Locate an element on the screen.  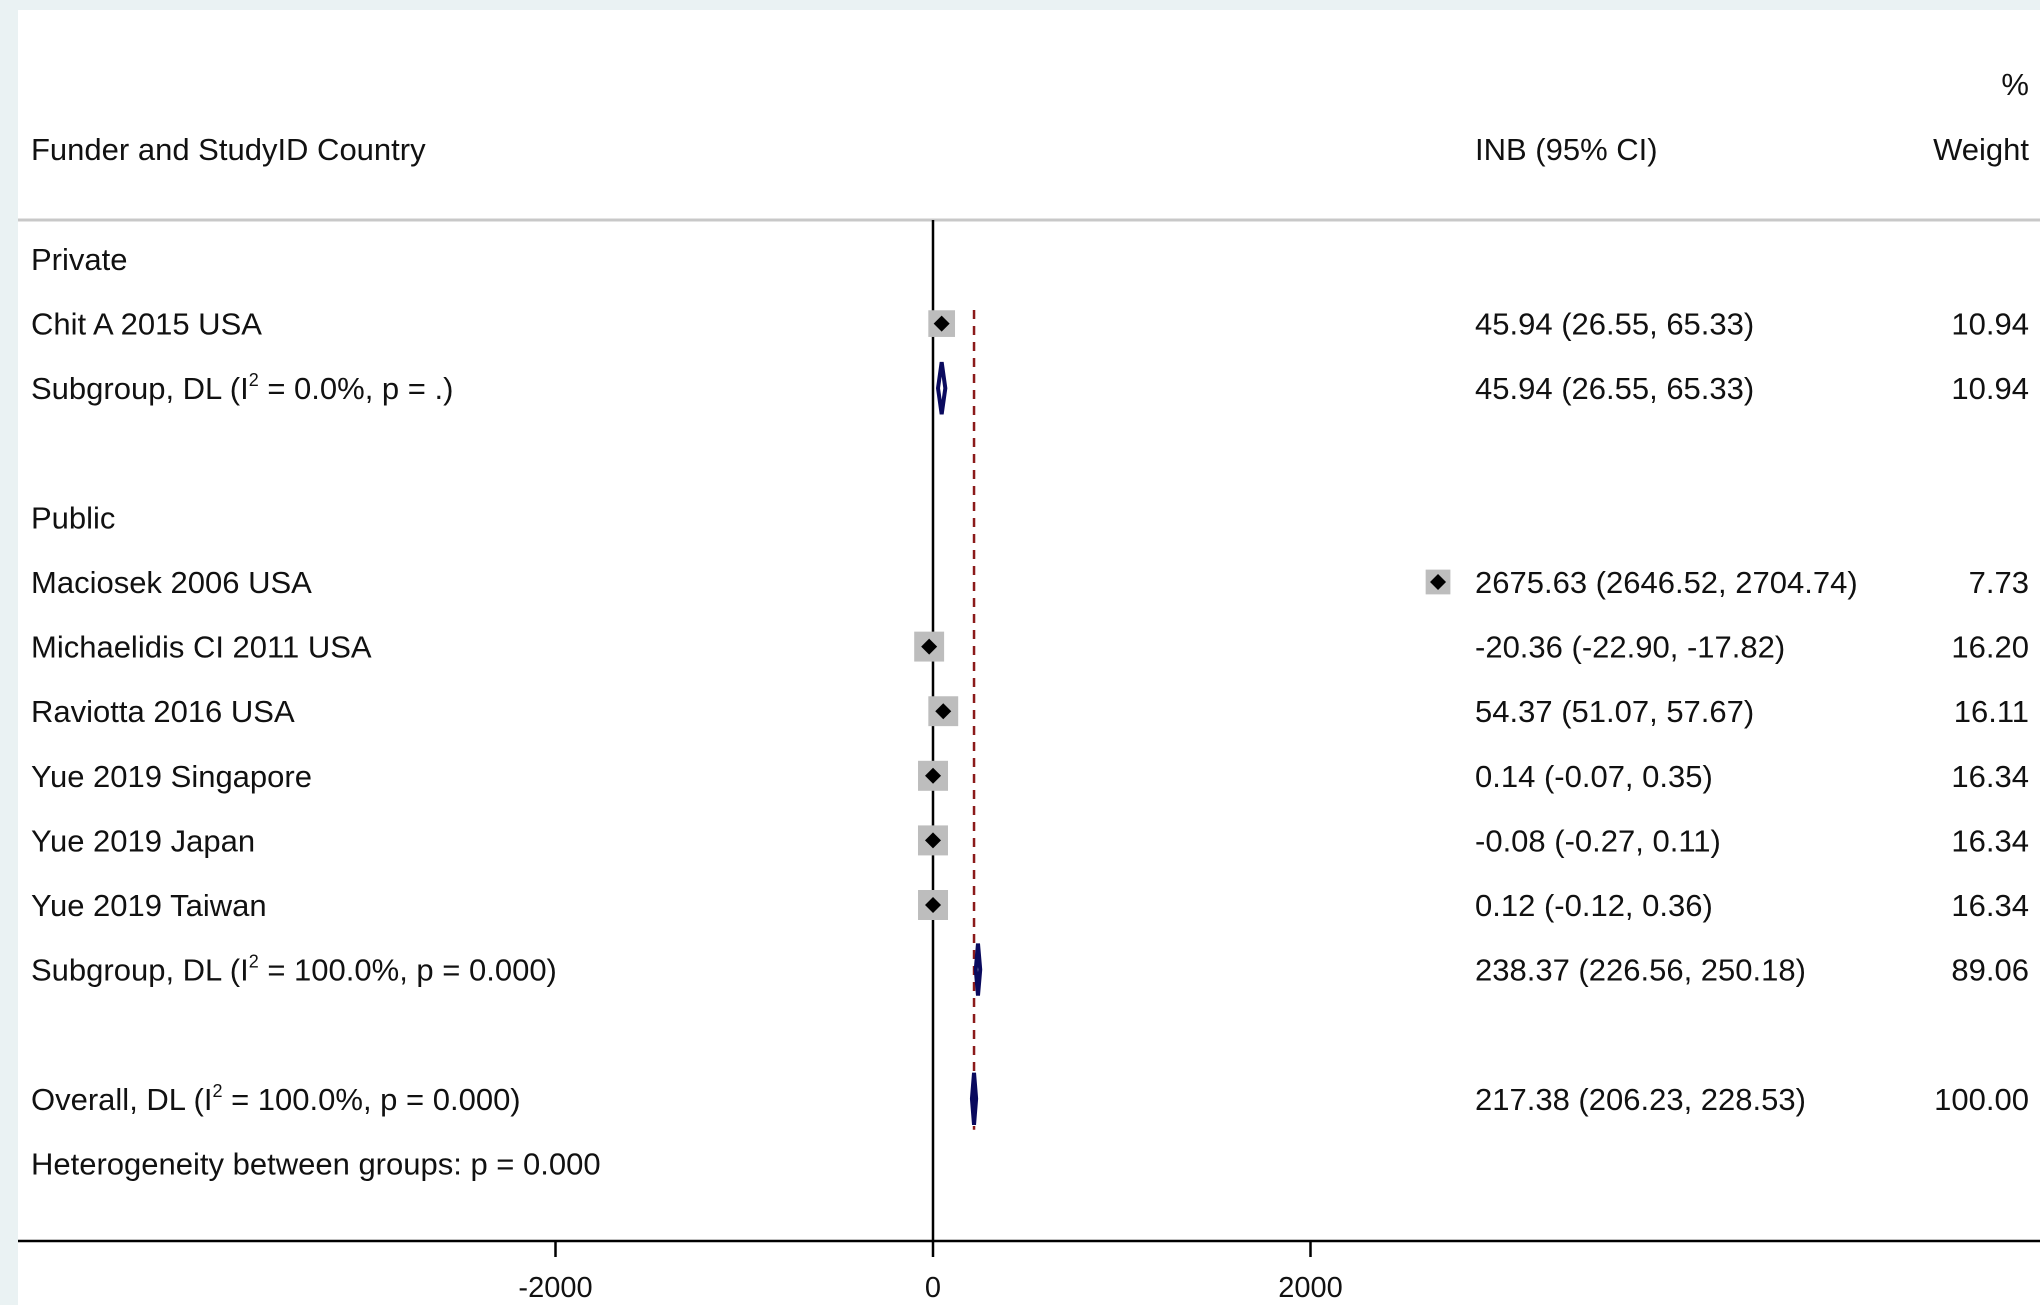
header-weight-column: Weight is located at coordinates (1981, 149).